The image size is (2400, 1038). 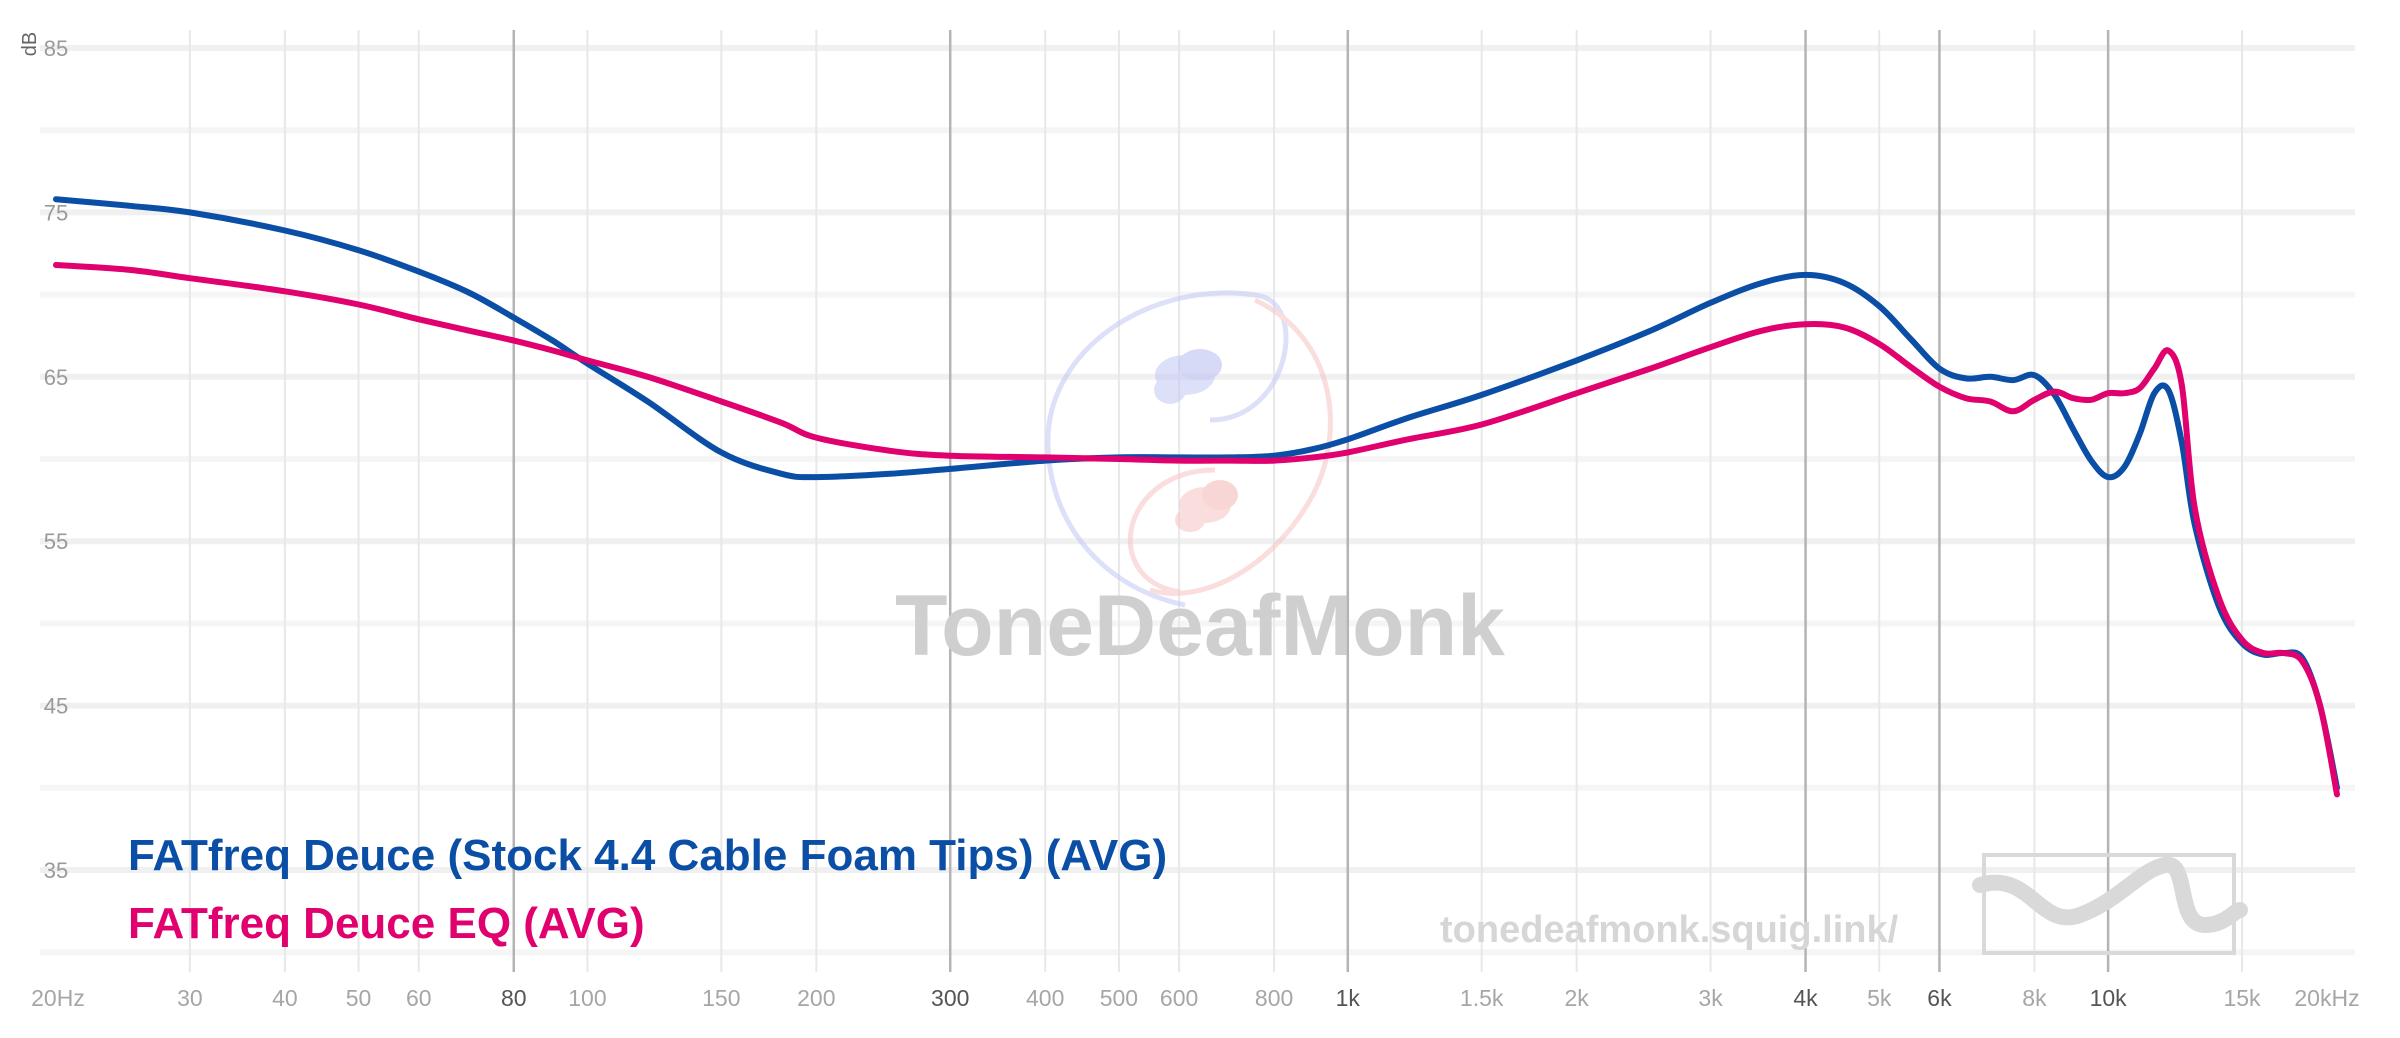 I want to click on watermark-brand: ToneDeafMonk, so click(x=1200, y=626).